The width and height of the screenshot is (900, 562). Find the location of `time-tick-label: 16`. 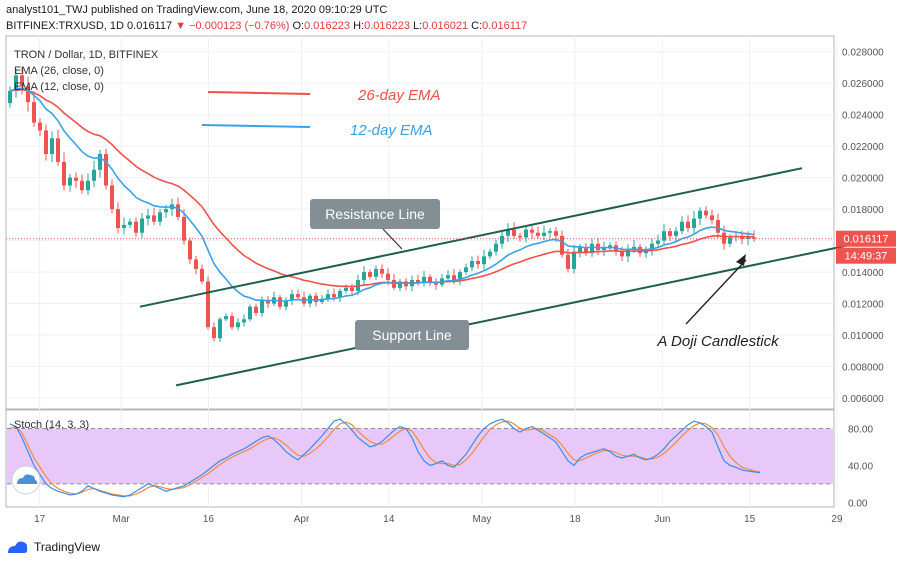

time-tick-label: 16 is located at coordinates (209, 519).